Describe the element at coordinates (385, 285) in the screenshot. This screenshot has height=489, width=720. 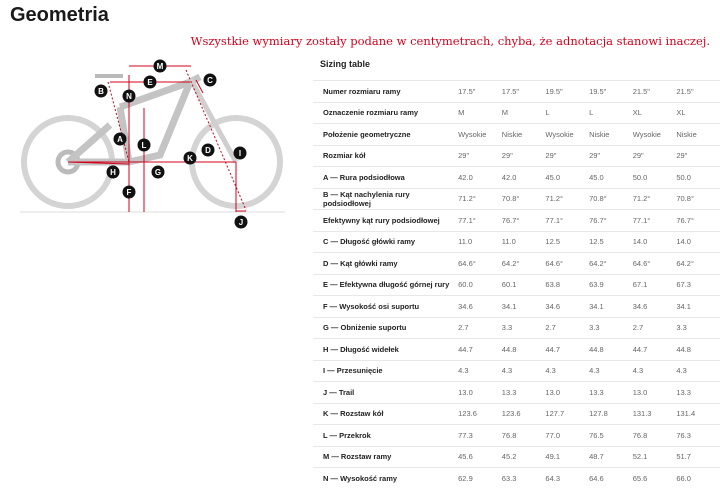
I see `row-label: E — Efektywna długość górnej rury` at that location.